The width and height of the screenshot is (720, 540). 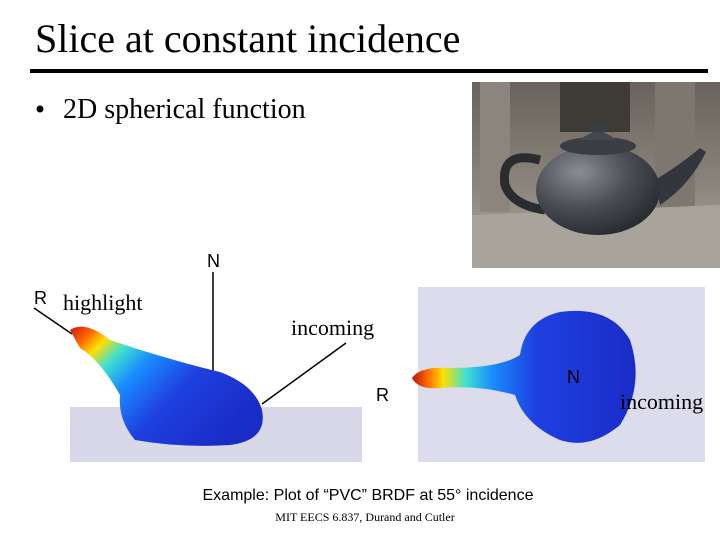 What do you see at coordinates (247, 38) in the screenshot?
I see `slide-title: Slice at constant incidence` at bounding box center [247, 38].